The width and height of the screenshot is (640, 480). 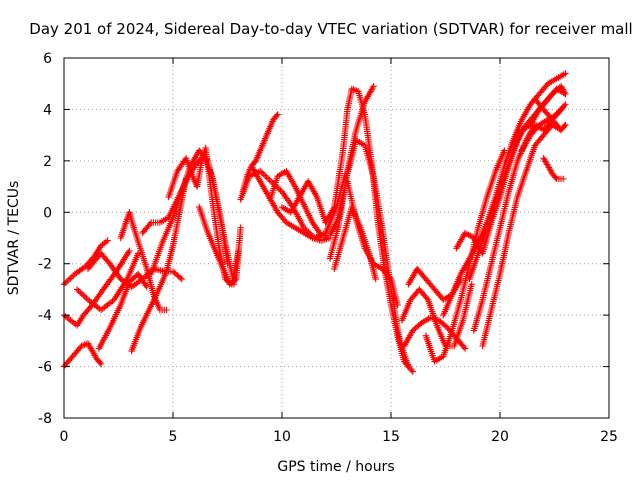 What do you see at coordinates (609, 437) in the screenshot?
I see `x-tick-label: 25` at bounding box center [609, 437].